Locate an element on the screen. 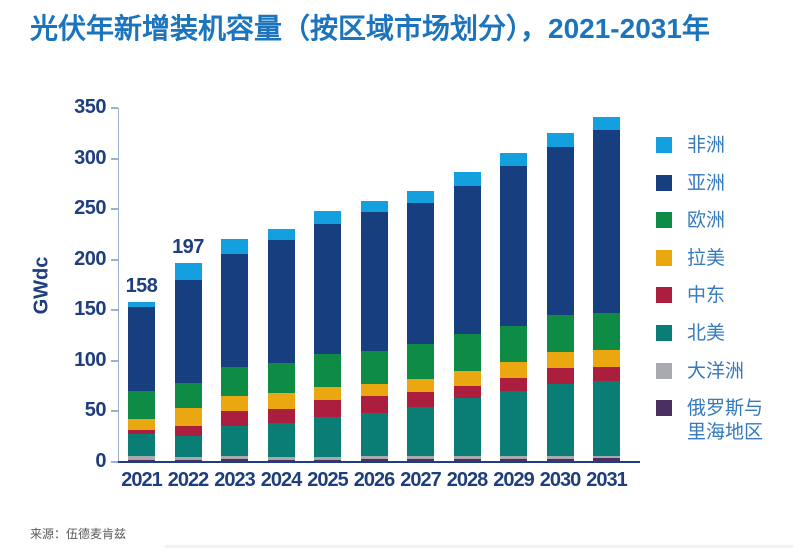 The height and width of the screenshot is (560, 800). bar-segment-africa-2025 is located at coordinates (327, 218).